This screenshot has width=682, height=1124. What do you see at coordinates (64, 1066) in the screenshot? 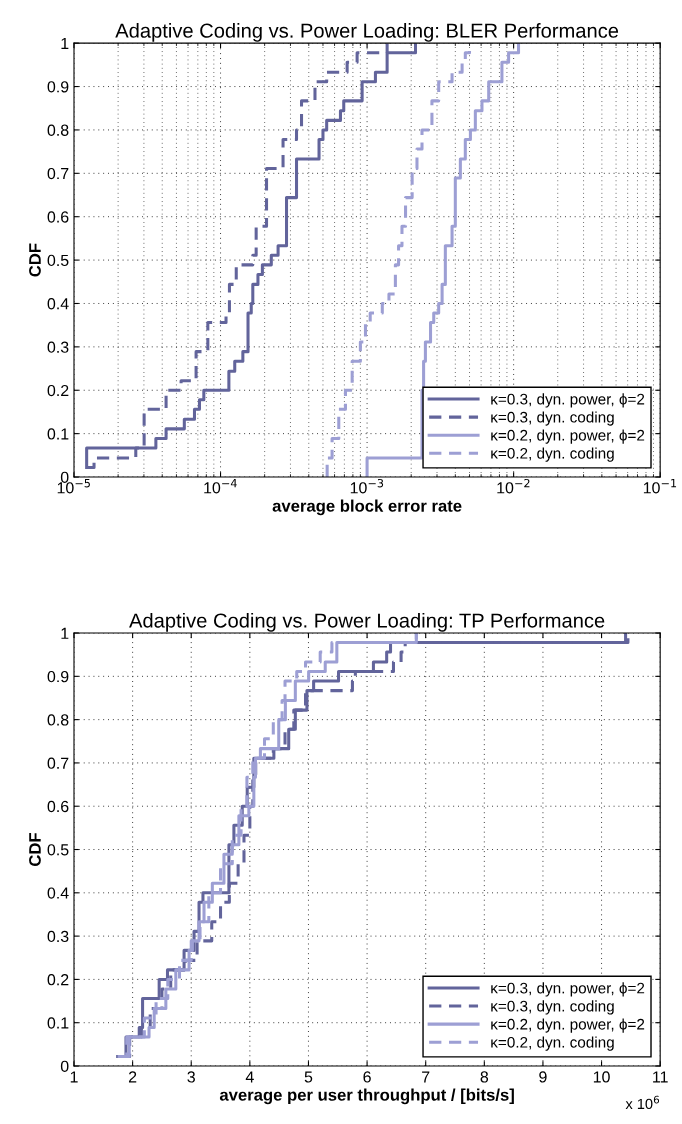
I see `y-tick-label: 0` at bounding box center [64, 1066].